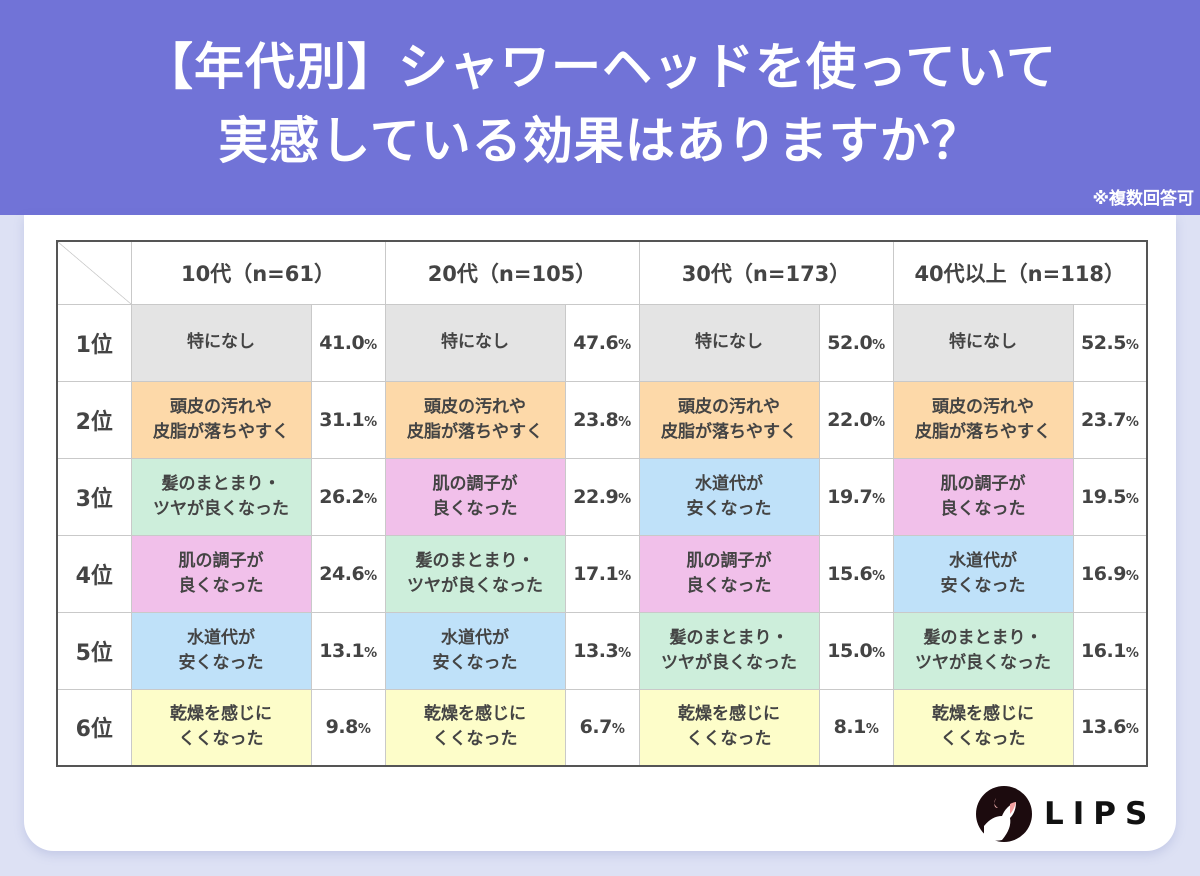 This screenshot has width=1200, height=876. I want to click on percent-value: 16.1%, so click(1110, 650).